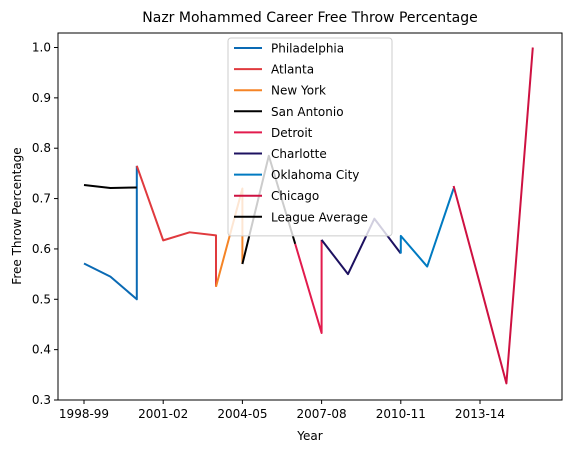 Image resolution: width=570 pixels, height=453 pixels. I want to click on y-tick-label: 0.5, so click(41, 299).